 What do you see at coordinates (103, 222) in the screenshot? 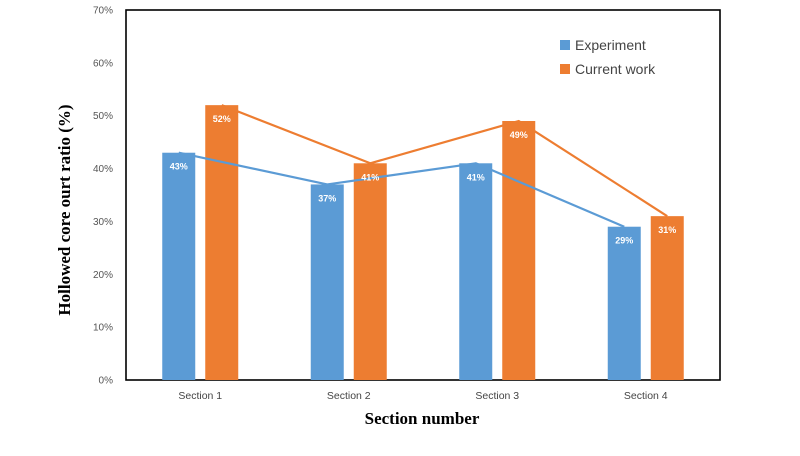
I see `y-tick-label: 30%` at bounding box center [103, 222].